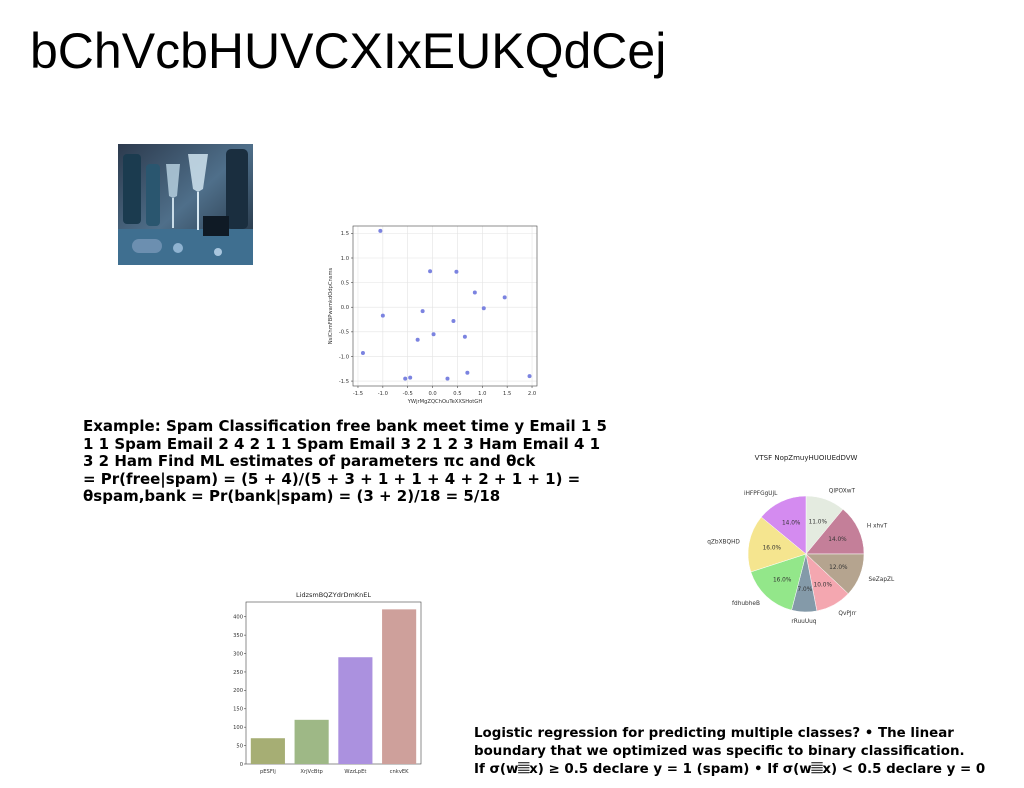 The image size is (1024, 788). What do you see at coordinates (457, 394) in the screenshot?
I see `scatter-xtick-label: 0.5` at bounding box center [457, 394].